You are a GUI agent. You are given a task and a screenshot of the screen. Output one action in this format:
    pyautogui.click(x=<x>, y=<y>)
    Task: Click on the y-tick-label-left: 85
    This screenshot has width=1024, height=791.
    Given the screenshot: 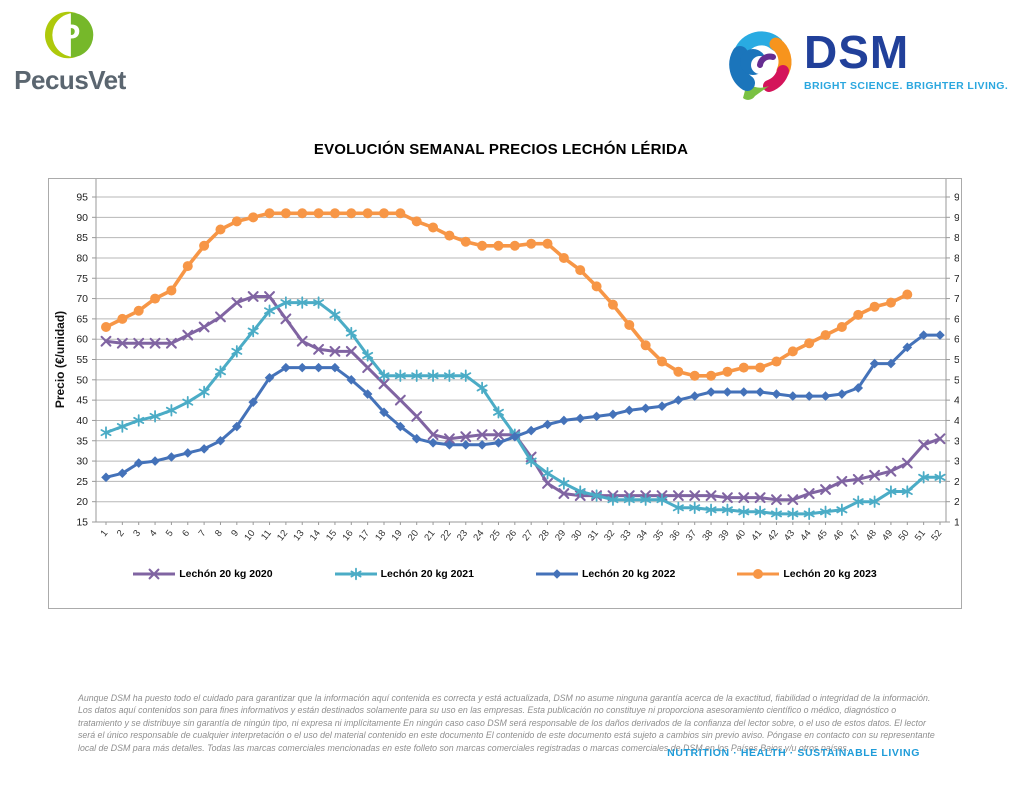 What is the action you would take?
    pyautogui.click(x=82, y=238)
    